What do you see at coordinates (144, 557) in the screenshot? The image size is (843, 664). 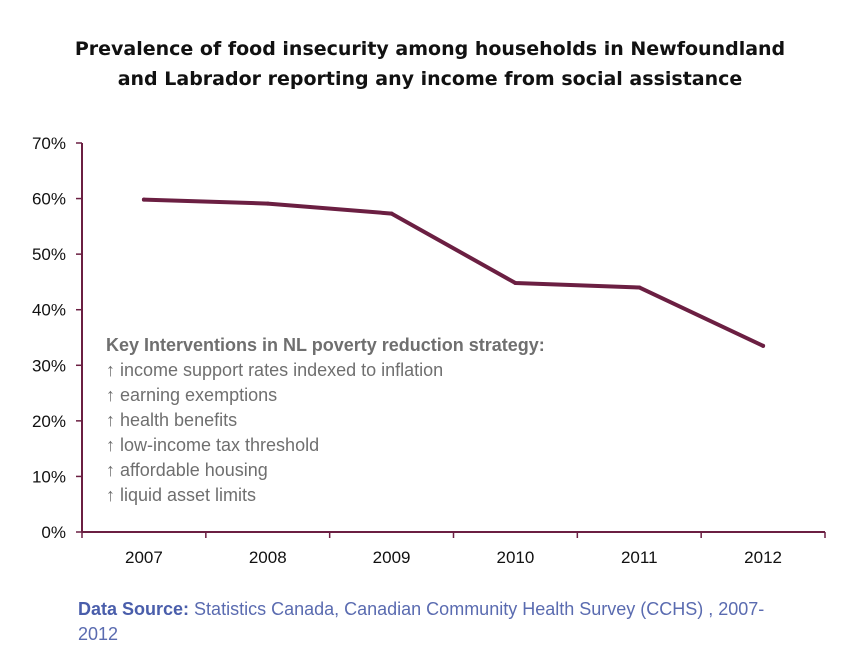 I see `x-tick-label: 2007` at bounding box center [144, 557].